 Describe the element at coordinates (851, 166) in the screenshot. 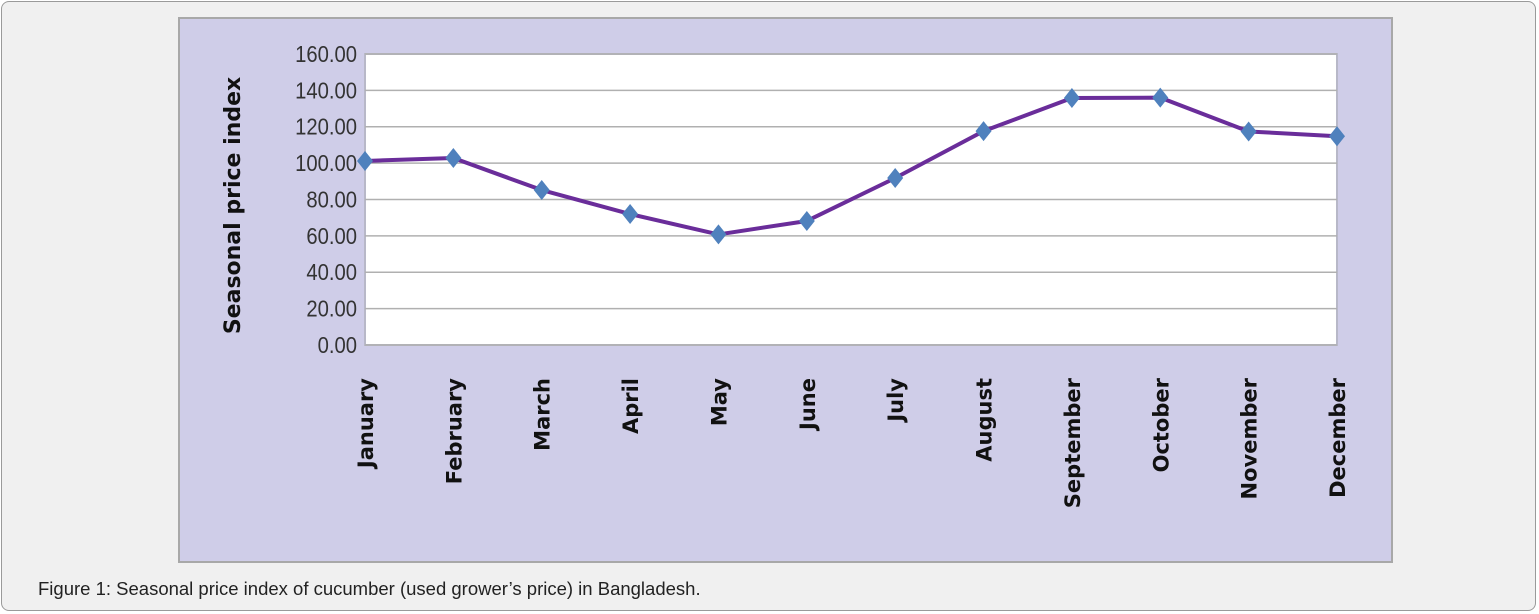

I see `series-line` at that location.